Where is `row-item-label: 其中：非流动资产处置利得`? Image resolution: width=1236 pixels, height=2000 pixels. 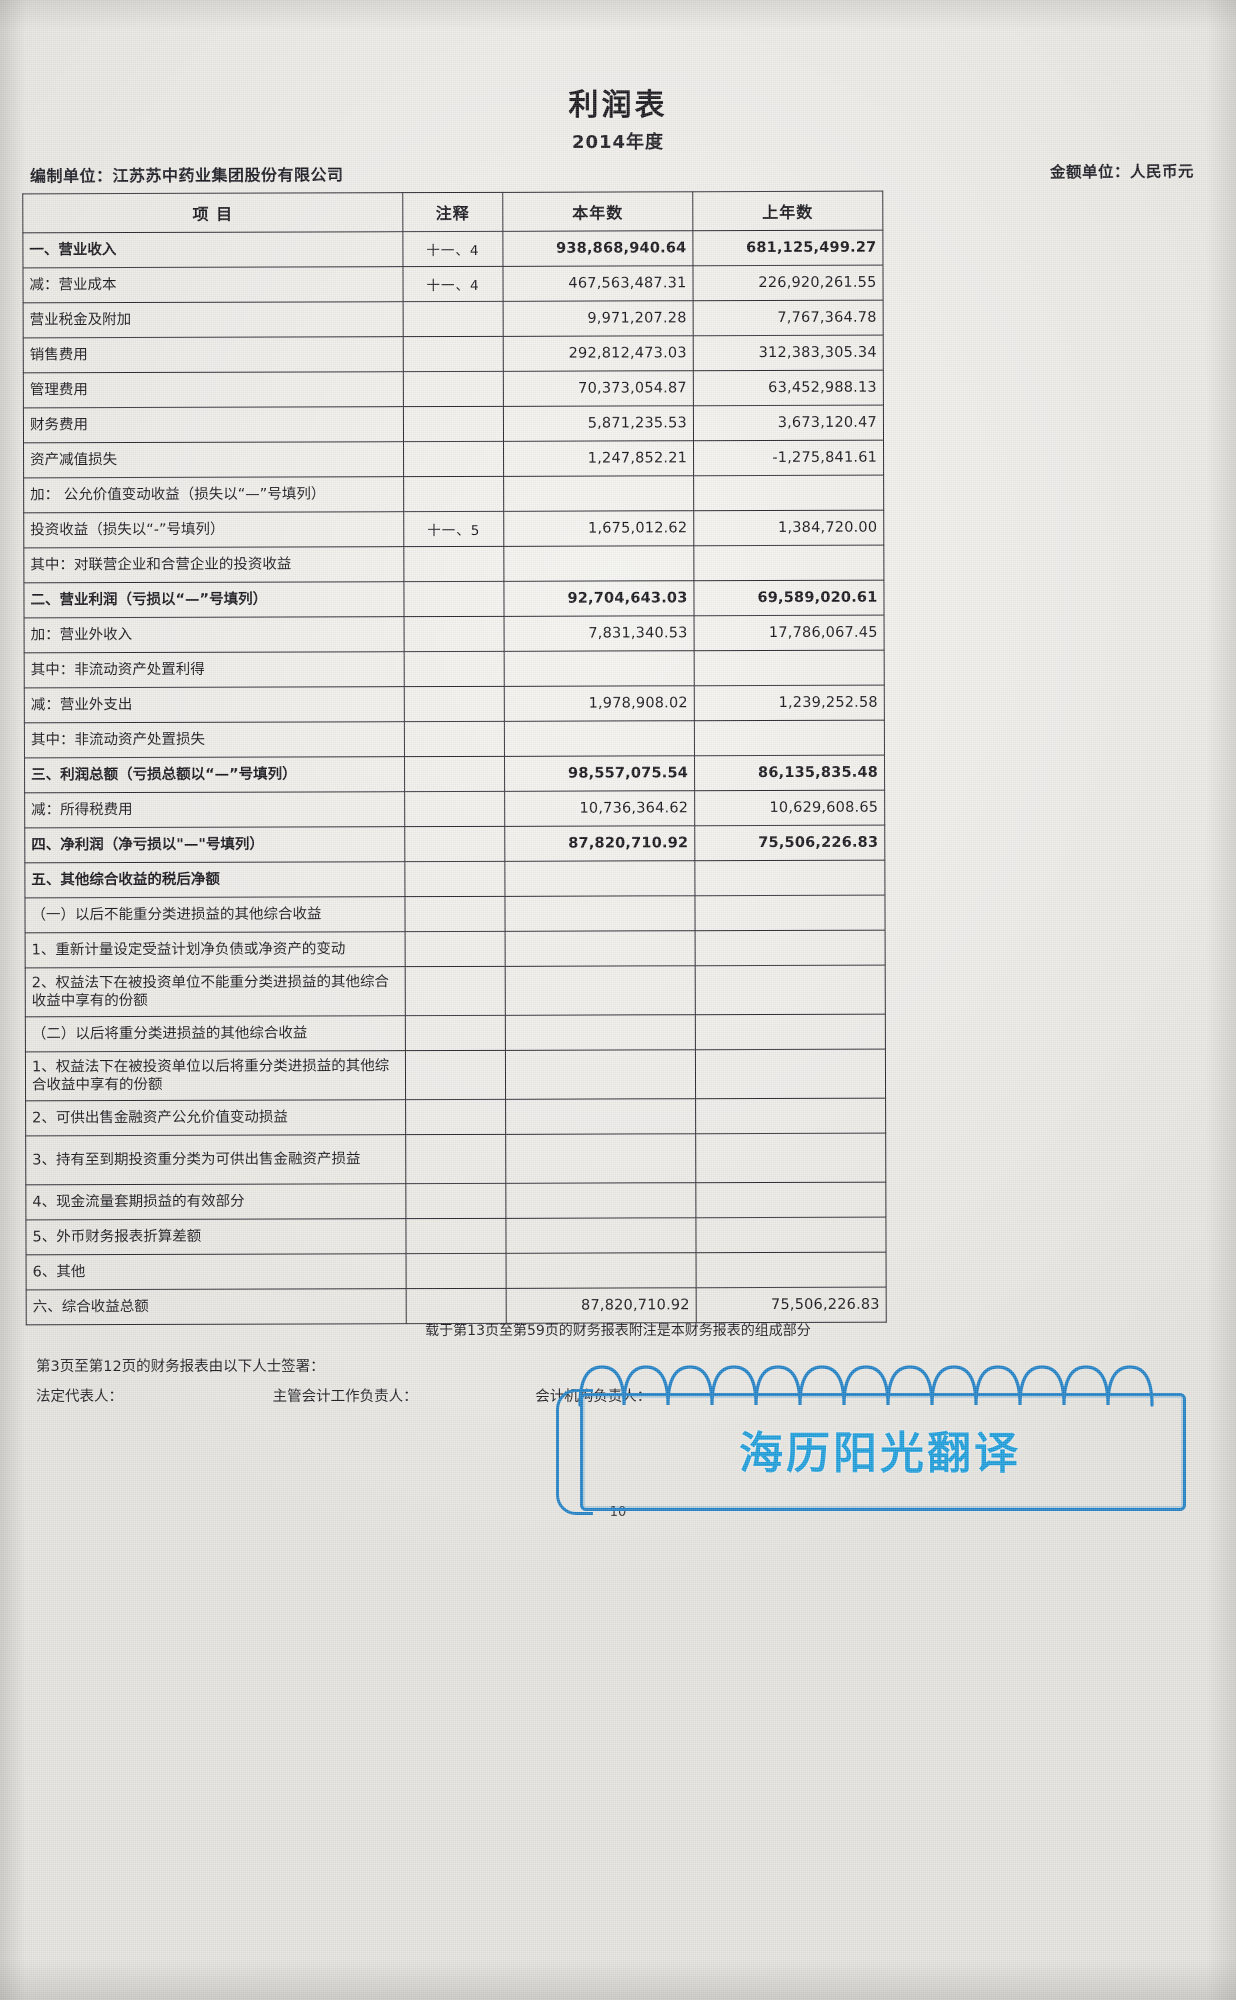
row-item-label: 其中：非流动资产处置利得 is located at coordinates (214, 669).